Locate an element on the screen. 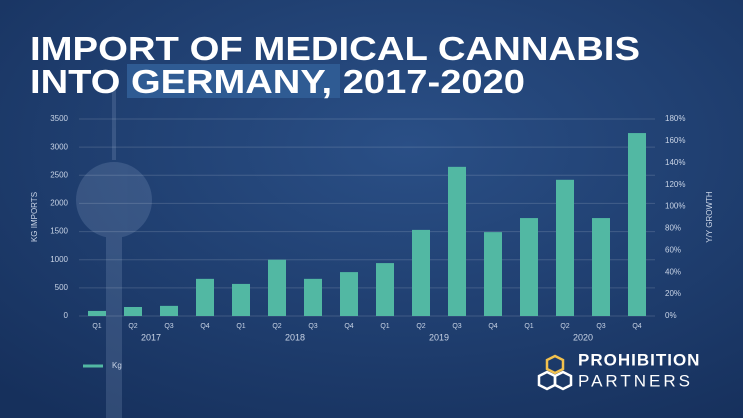 The image size is (743, 418). y2-tick-label: 20% is located at coordinates (673, 293).